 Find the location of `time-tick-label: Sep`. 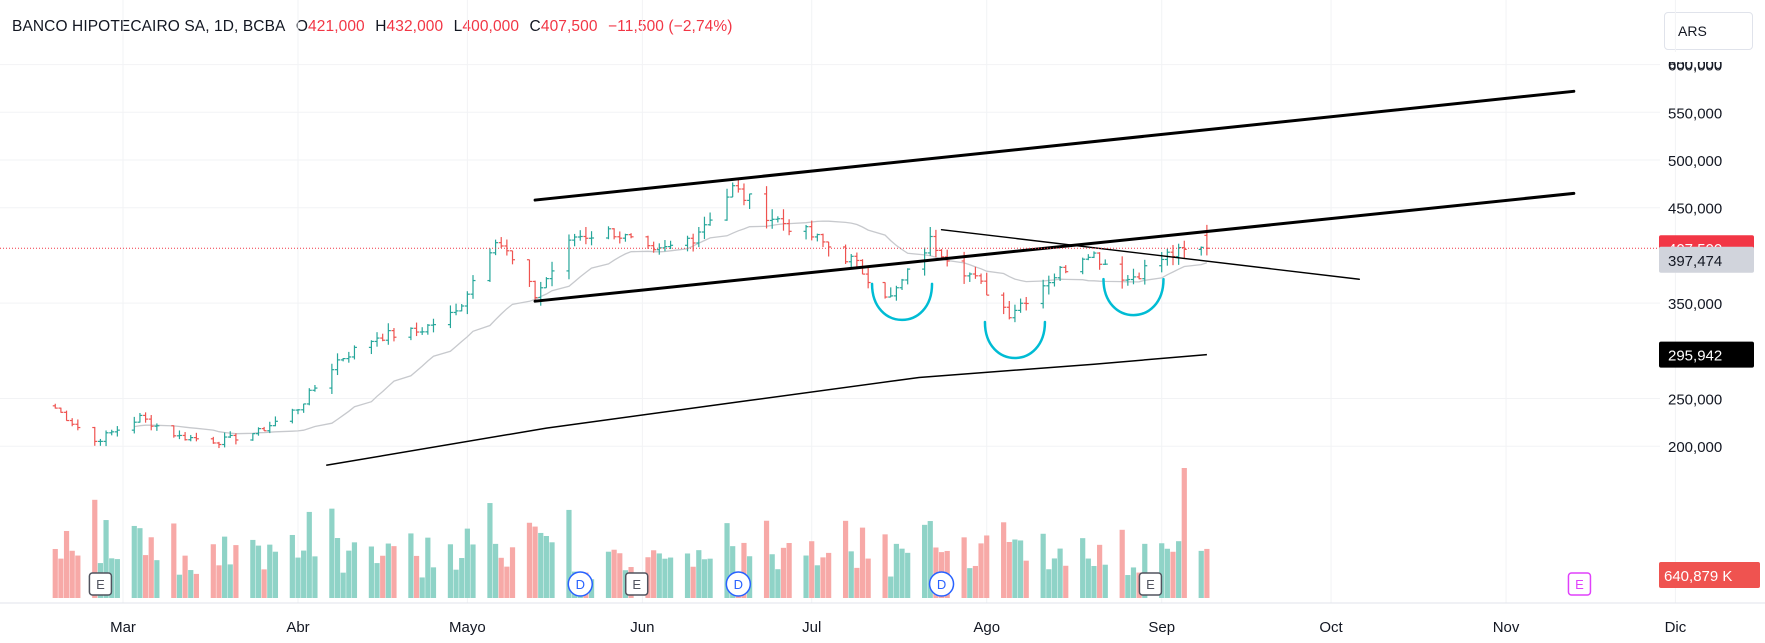

time-tick-label: Sep is located at coordinates (1161, 627).